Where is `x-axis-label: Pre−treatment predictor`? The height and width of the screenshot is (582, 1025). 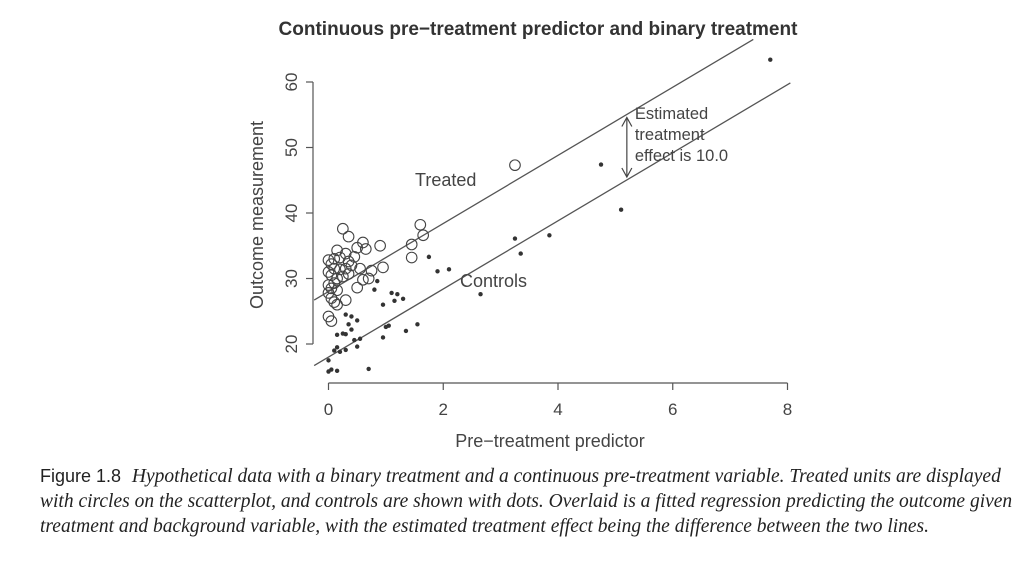 x-axis-label: Pre−treatment predictor is located at coordinates (550, 441).